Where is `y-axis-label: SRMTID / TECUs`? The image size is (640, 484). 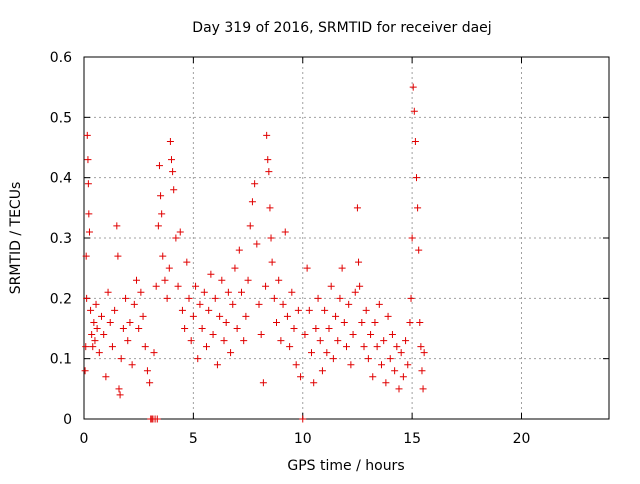 y-axis-label: SRMTID / TECUs is located at coordinates (16, 238).